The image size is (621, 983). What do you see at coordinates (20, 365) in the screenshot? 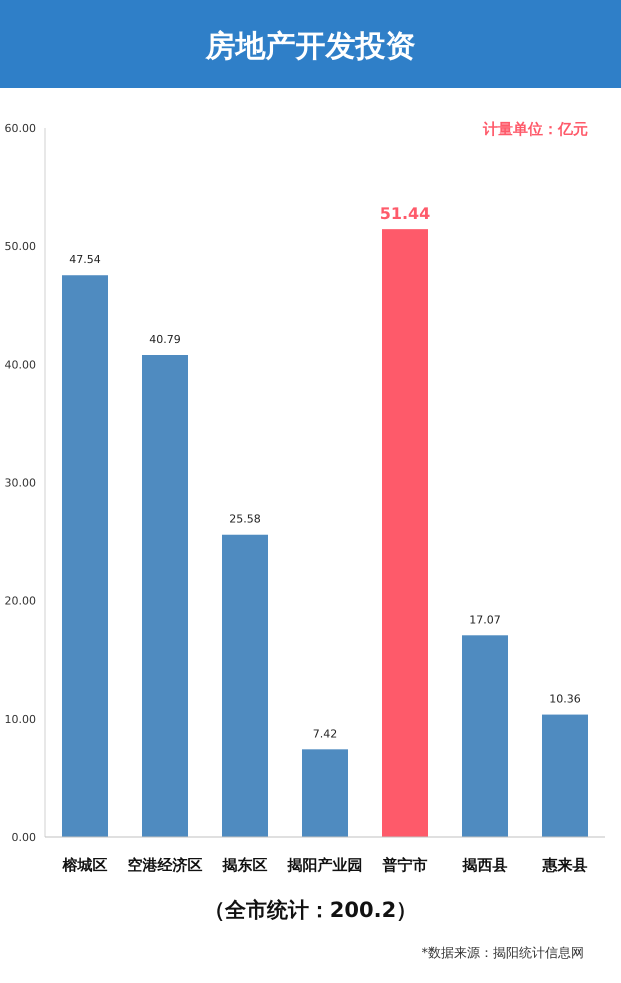
I see `y-tick-label: 40.00` at bounding box center [20, 365].